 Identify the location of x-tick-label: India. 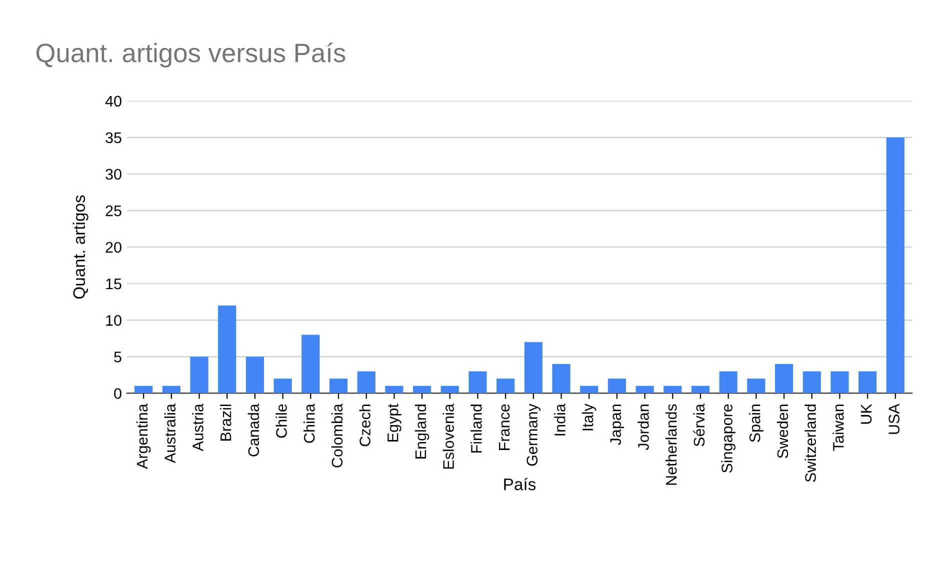
(560, 420).